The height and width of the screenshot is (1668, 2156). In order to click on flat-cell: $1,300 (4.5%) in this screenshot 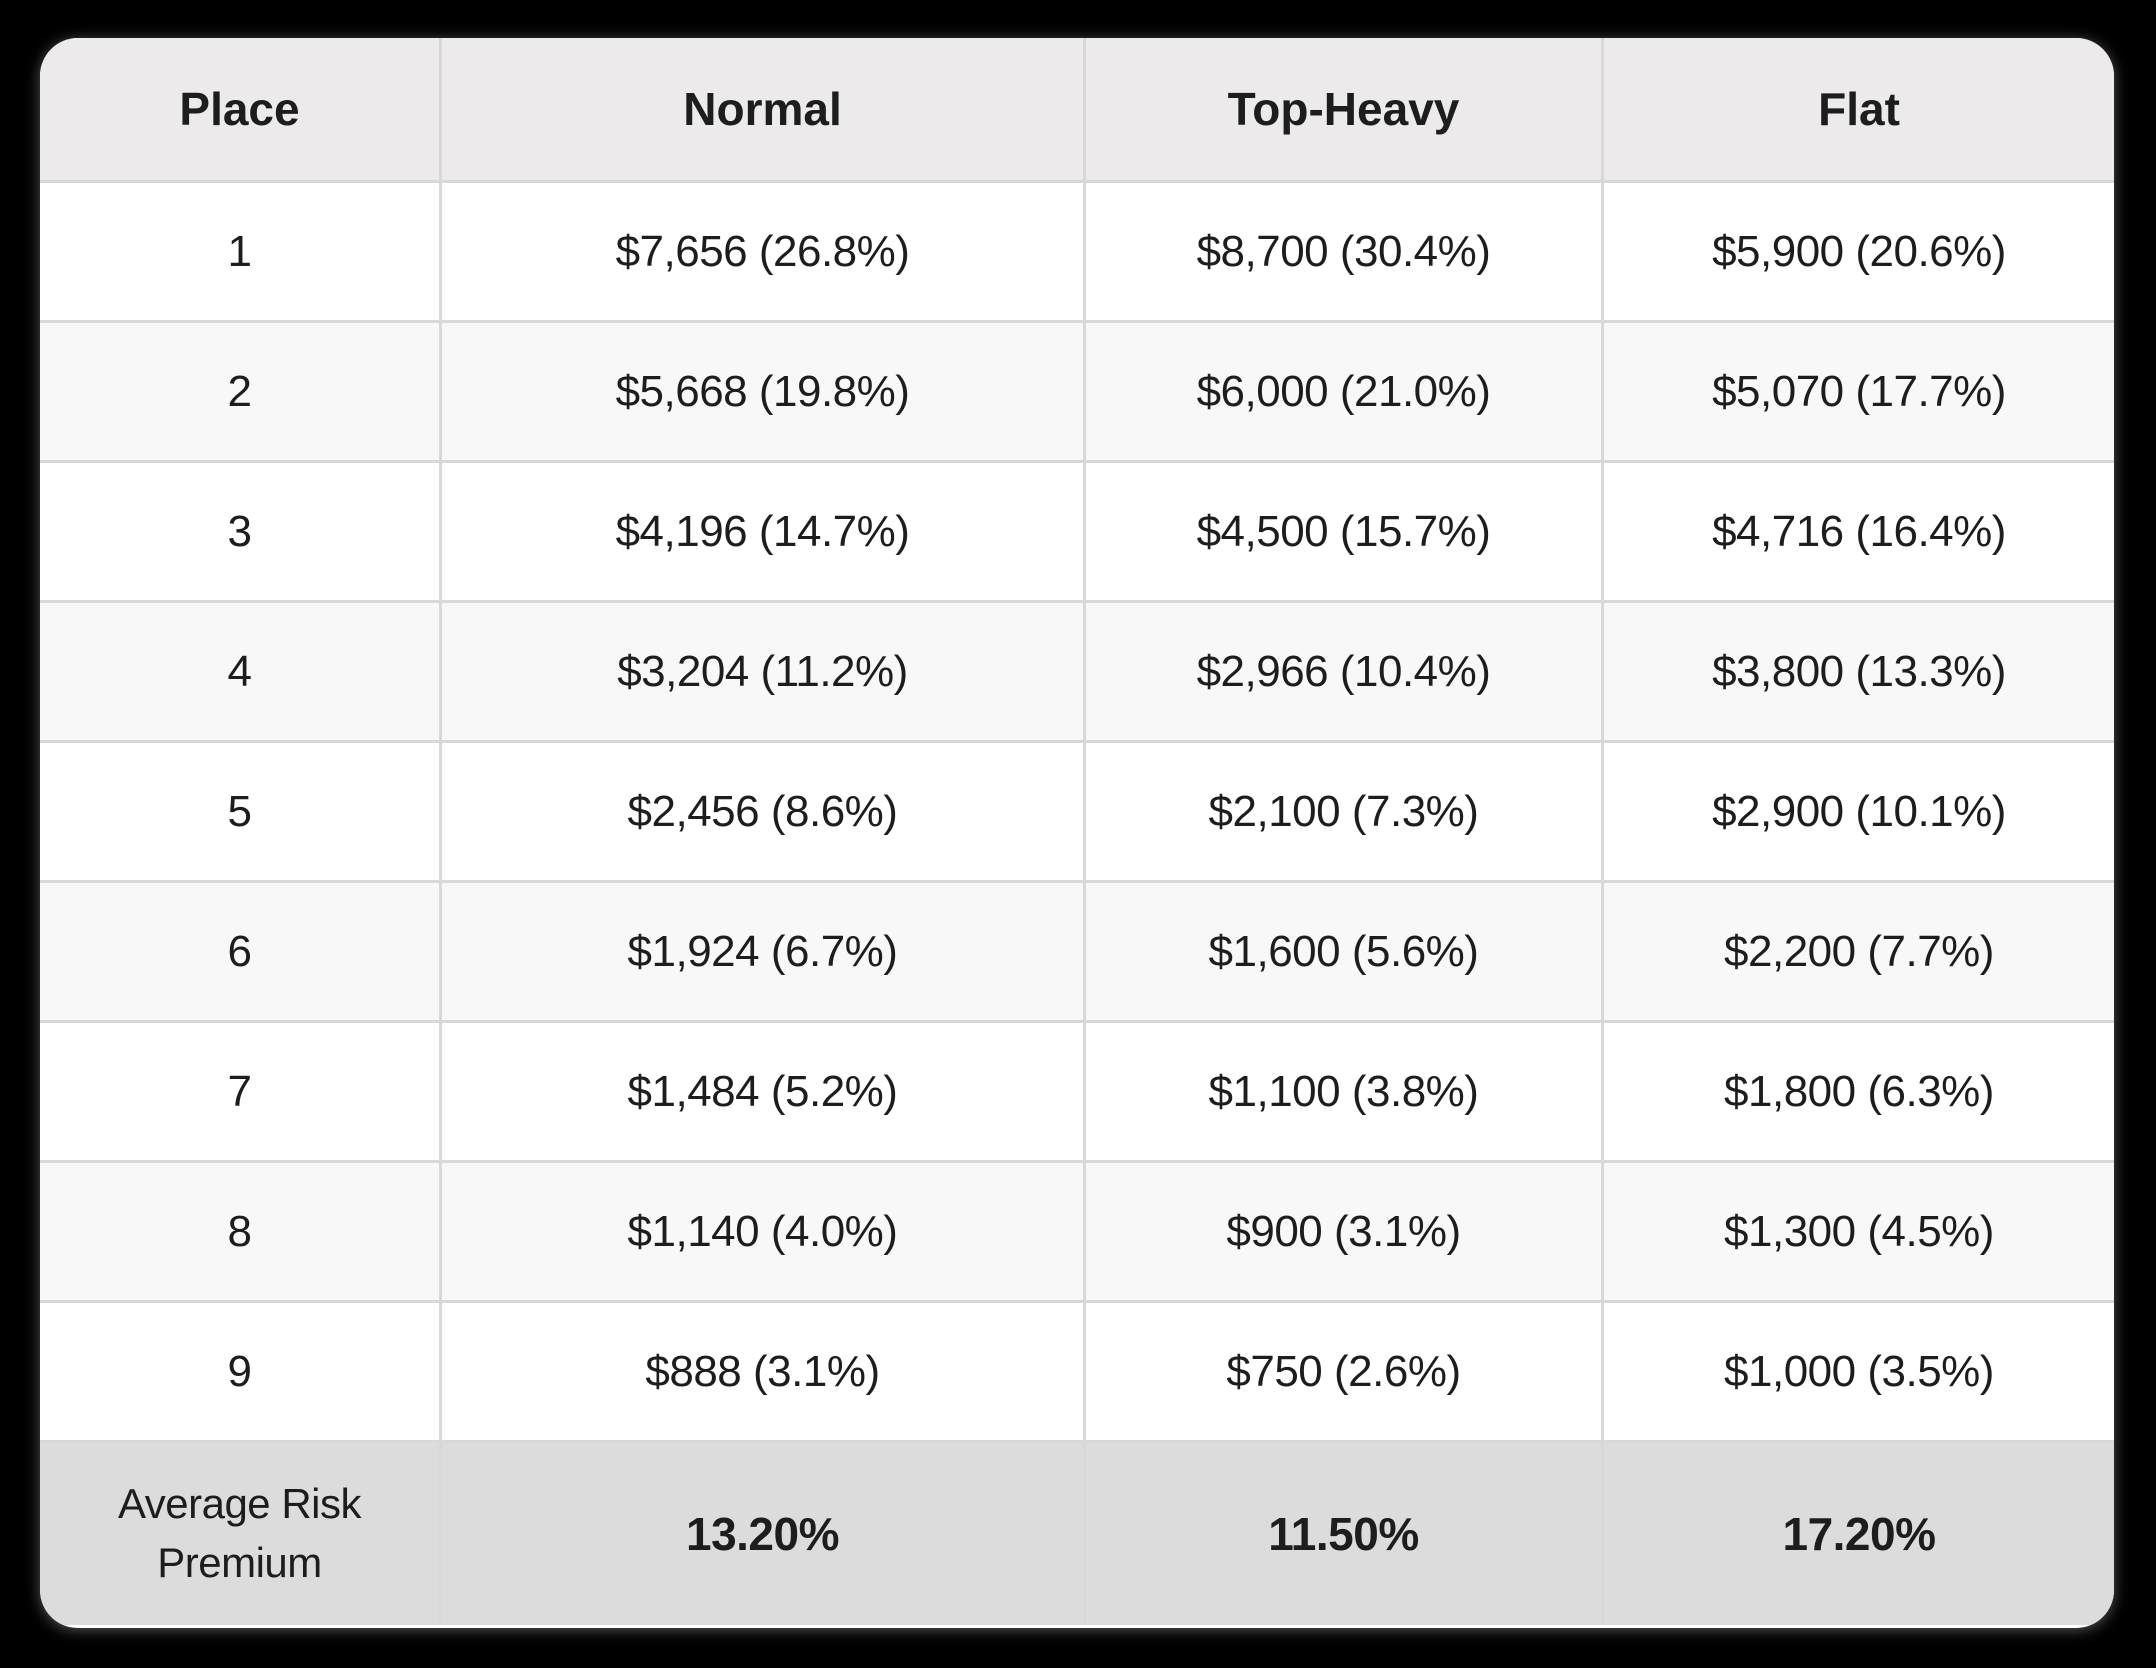, I will do `click(1857, 1231)`.